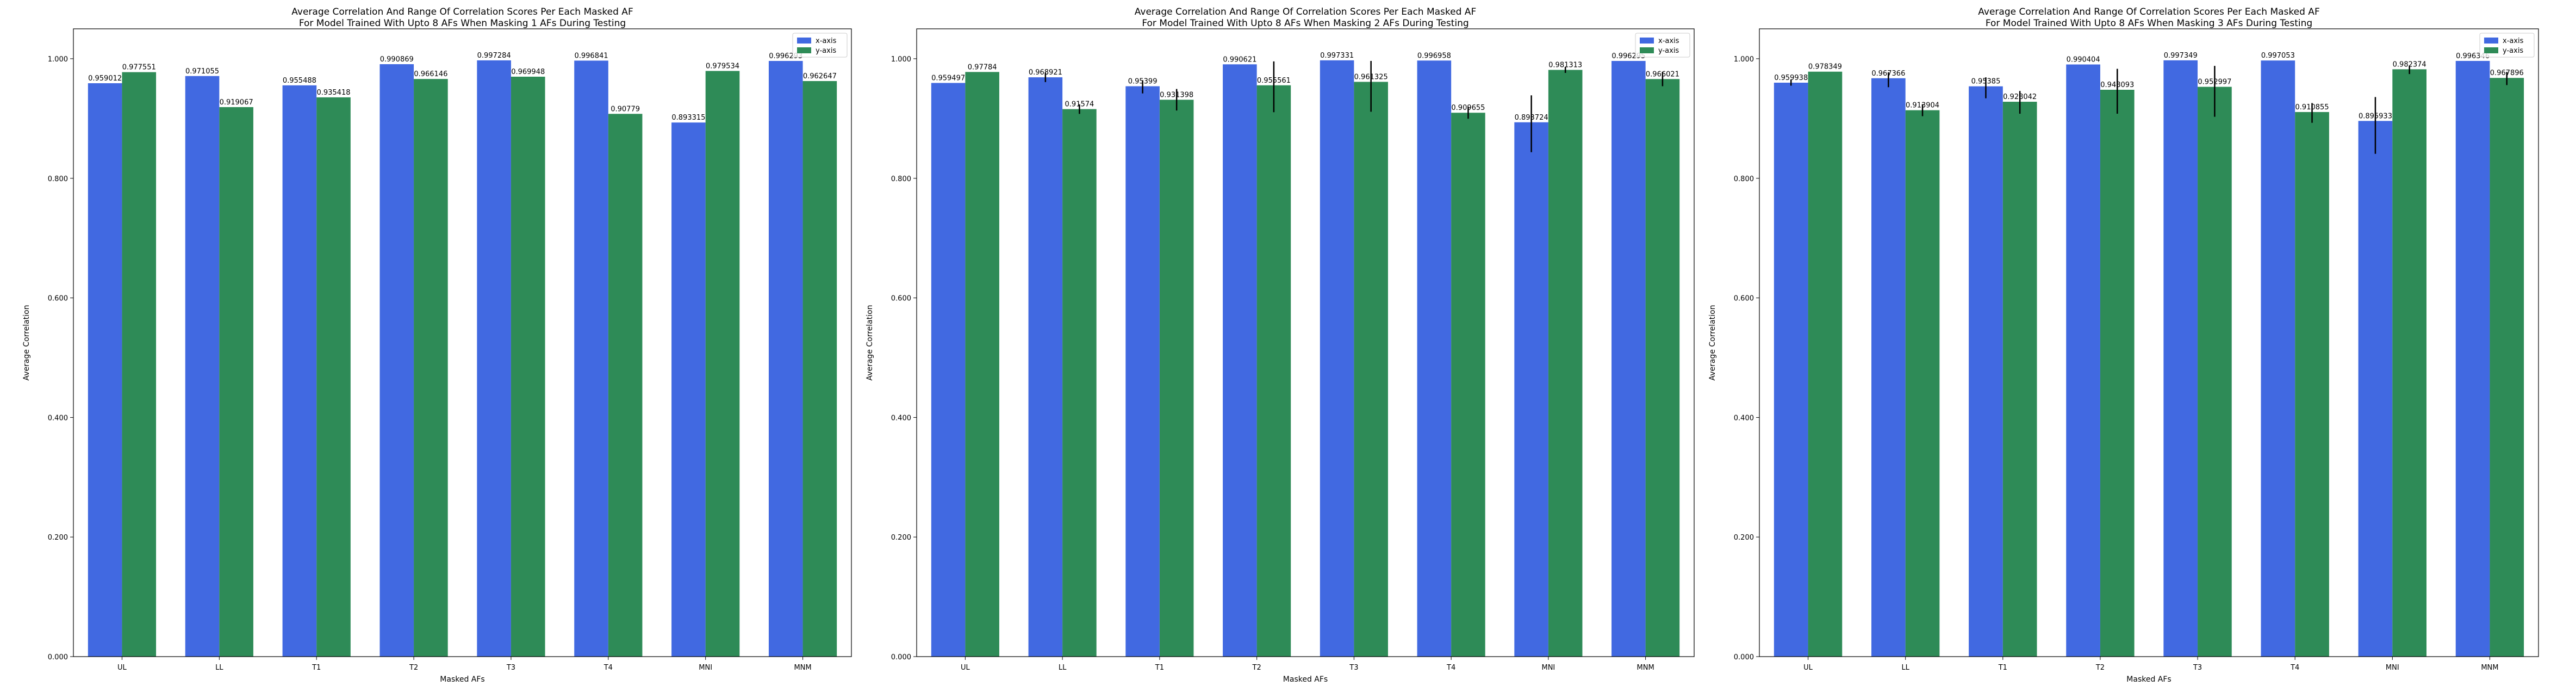 Image resolution: width=2576 pixels, height=686 pixels. What do you see at coordinates (1240, 360) in the screenshot?
I see `bar-x-axis-T2` at bounding box center [1240, 360].